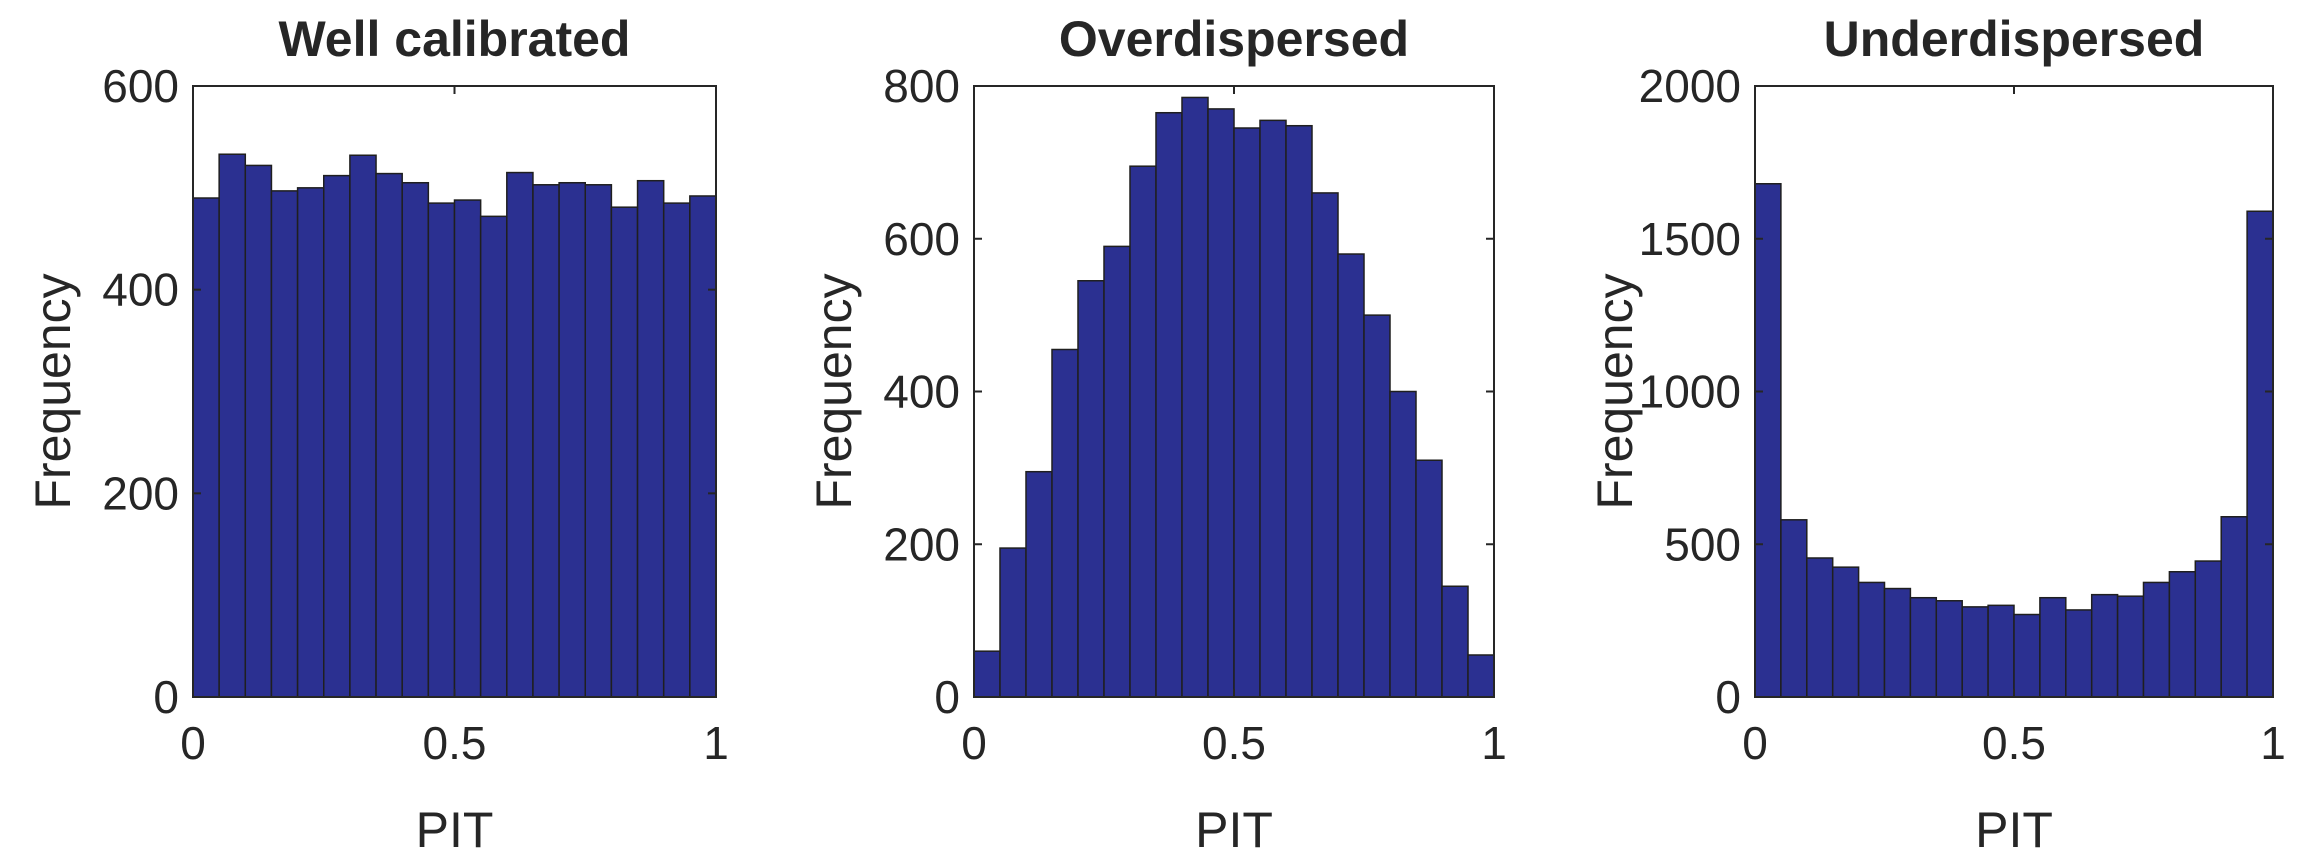  What do you see at coordinates (1702, 544) in the screenshot?
I see `y-tick-label: 500` at bounding box center [1702, 544].